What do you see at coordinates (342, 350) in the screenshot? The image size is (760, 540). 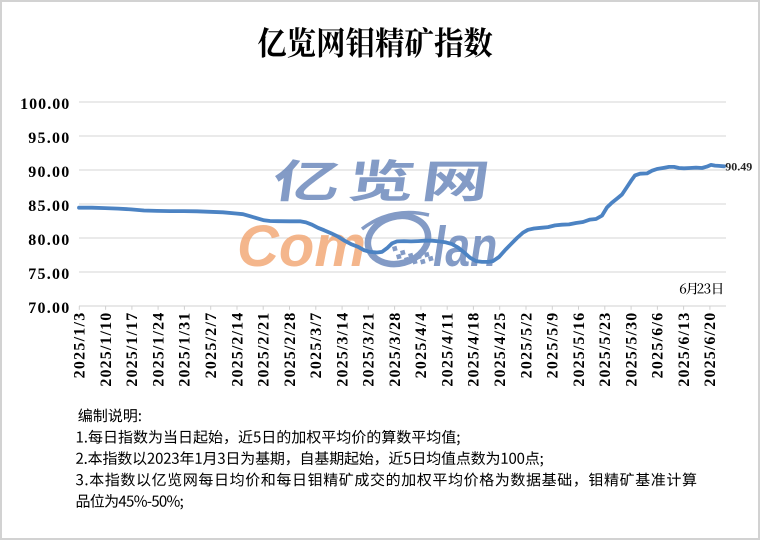 I see `svg-text: 2025/3/14` at bounding box center [342, 350].